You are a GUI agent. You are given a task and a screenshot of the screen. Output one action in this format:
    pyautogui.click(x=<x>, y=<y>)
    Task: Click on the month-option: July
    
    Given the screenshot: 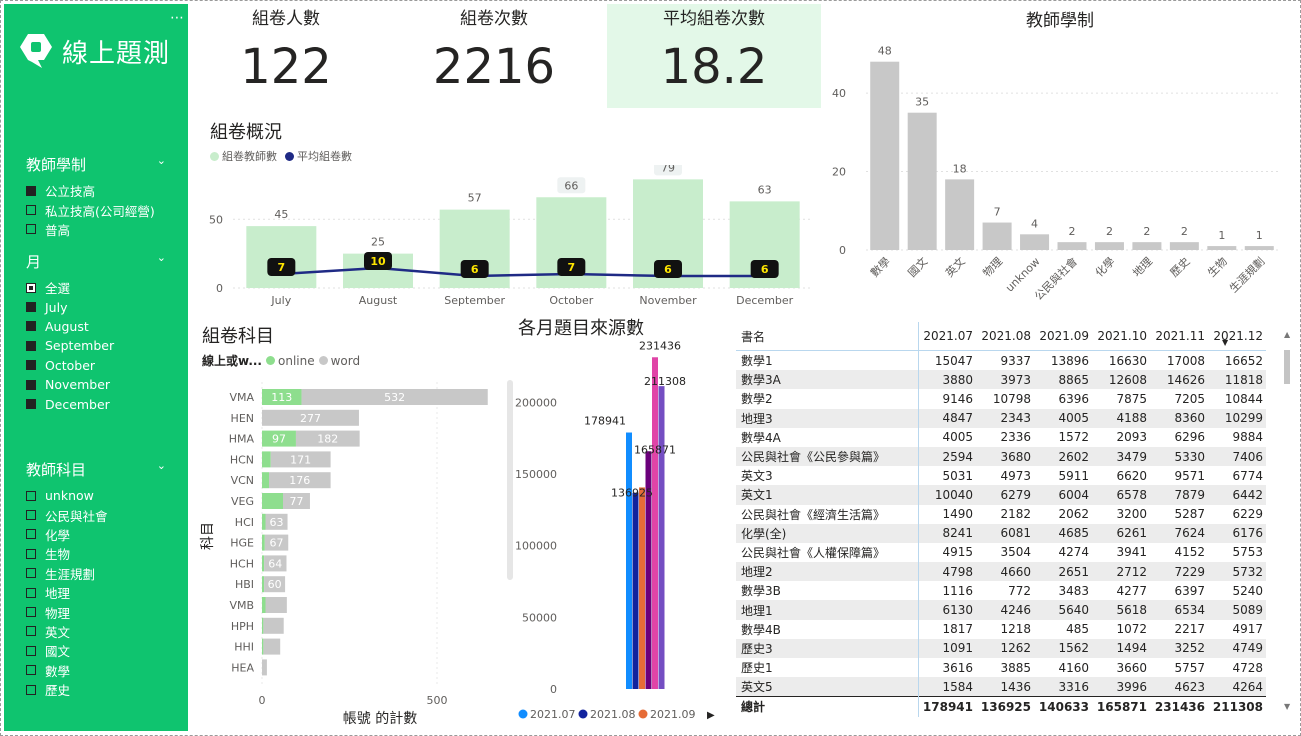 What is the action you would take?
    pyautogui.click(x=96, y=306)
    